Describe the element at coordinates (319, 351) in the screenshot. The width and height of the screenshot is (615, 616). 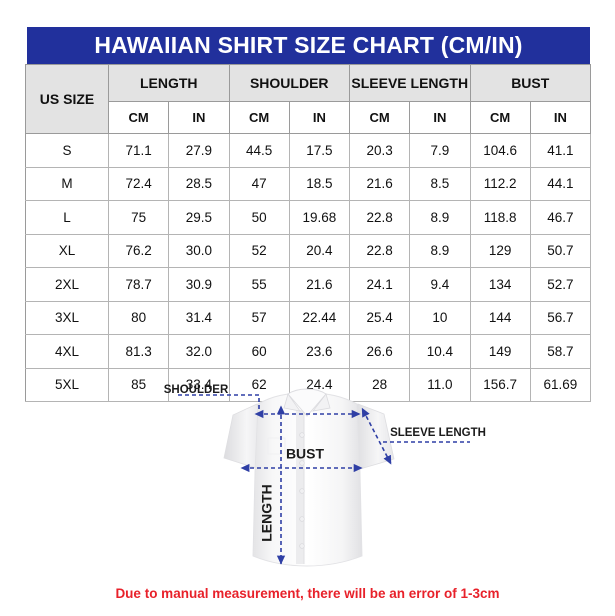
I see `cell-shoulder-in: 23.6` at that location.